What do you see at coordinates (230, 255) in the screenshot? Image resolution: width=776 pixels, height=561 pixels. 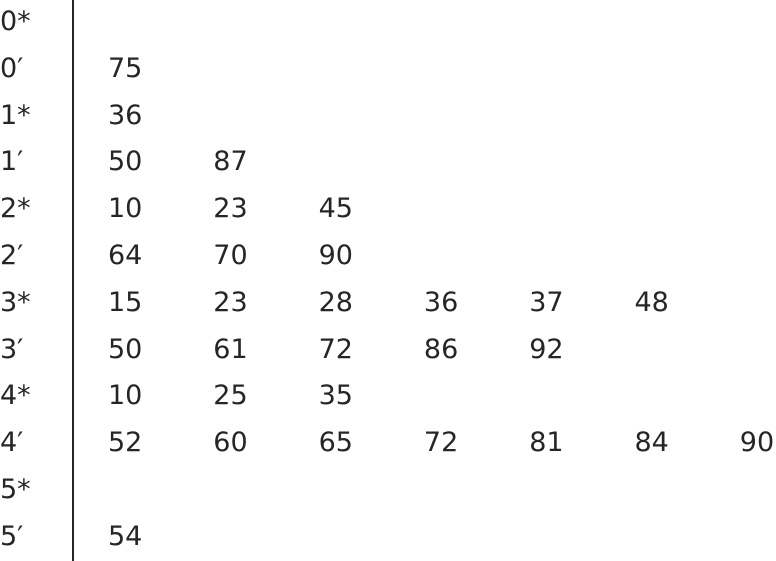 I see `leaf-value: 70` at bounding box center [230, 255].